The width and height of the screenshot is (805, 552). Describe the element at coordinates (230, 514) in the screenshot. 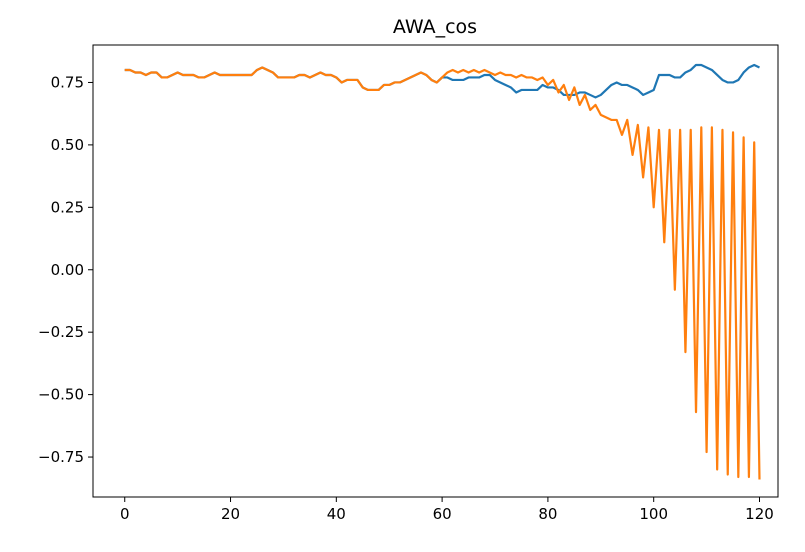

I see `x-tick-label: 20` at that location.